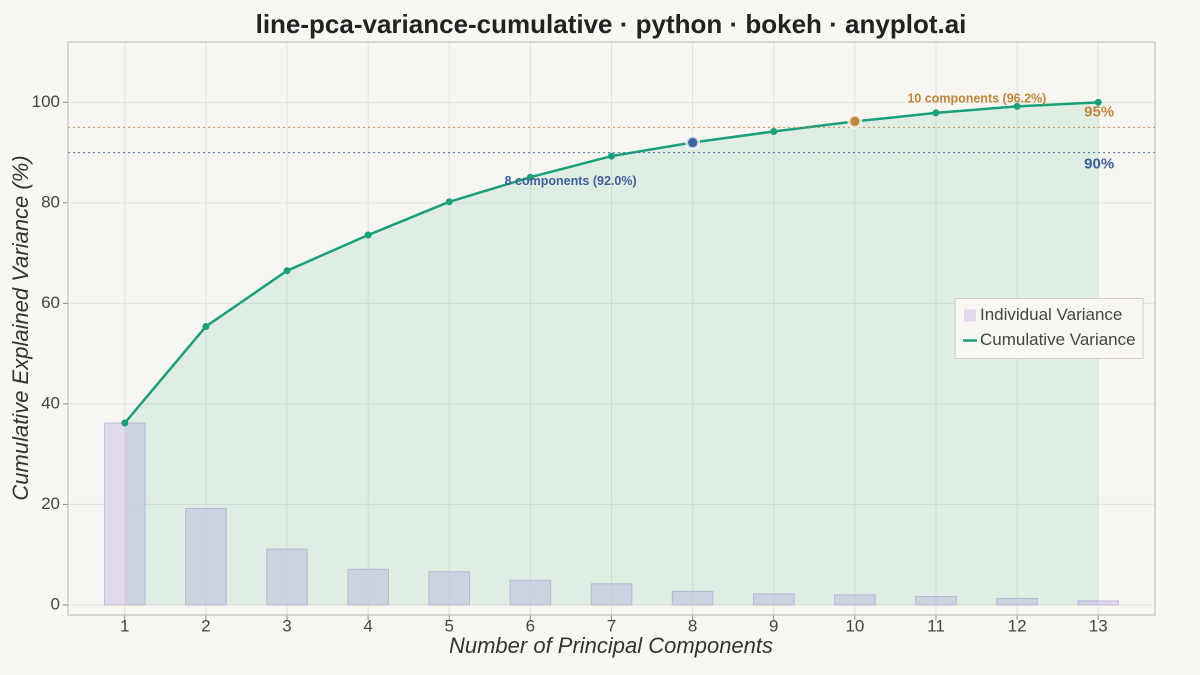 This screenshot has height=675, width=1200. Describe the element at coordinates (1099, 111) in the screenshot. I see `threshold-label: 95%` at that location.